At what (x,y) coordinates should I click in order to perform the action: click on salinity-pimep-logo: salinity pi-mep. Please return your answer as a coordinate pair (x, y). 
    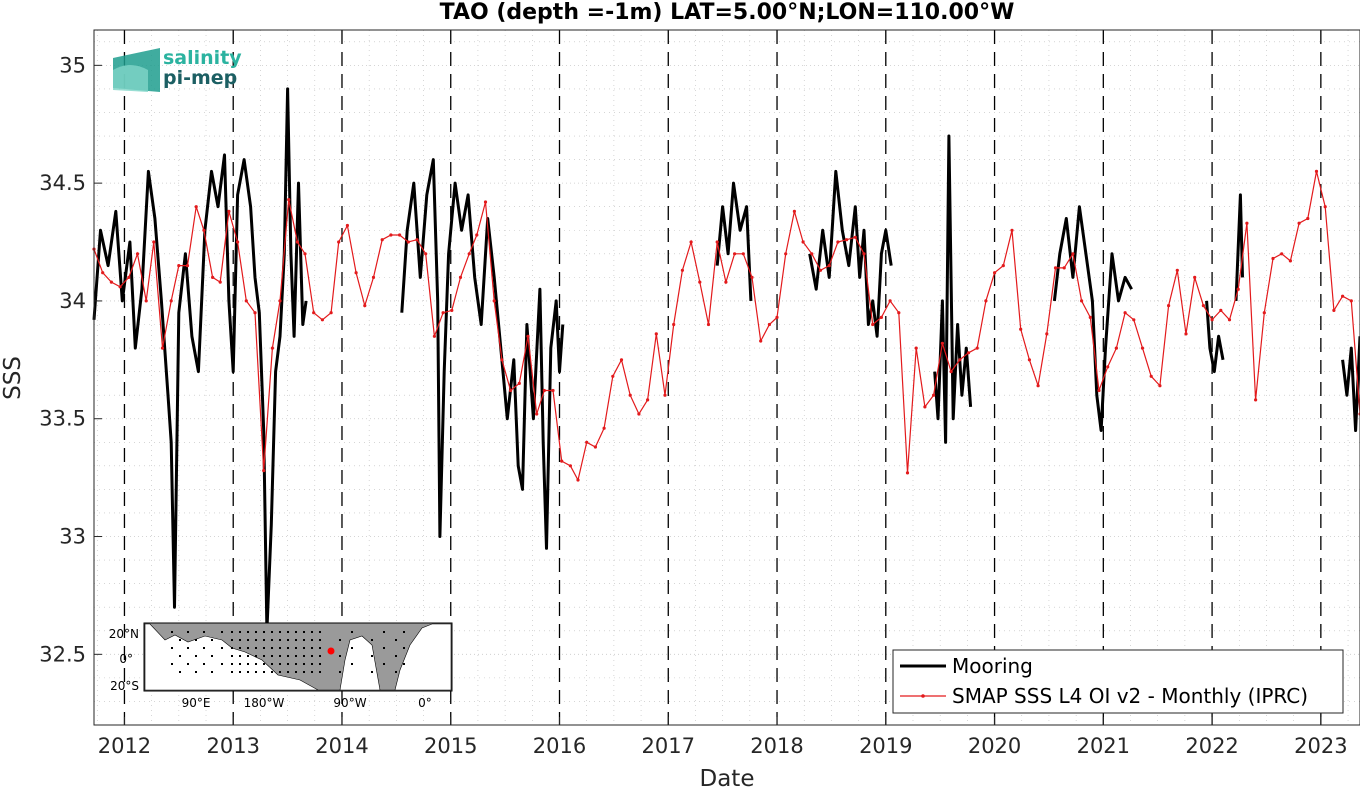
    Looking at the image, I should click on (177, 69).